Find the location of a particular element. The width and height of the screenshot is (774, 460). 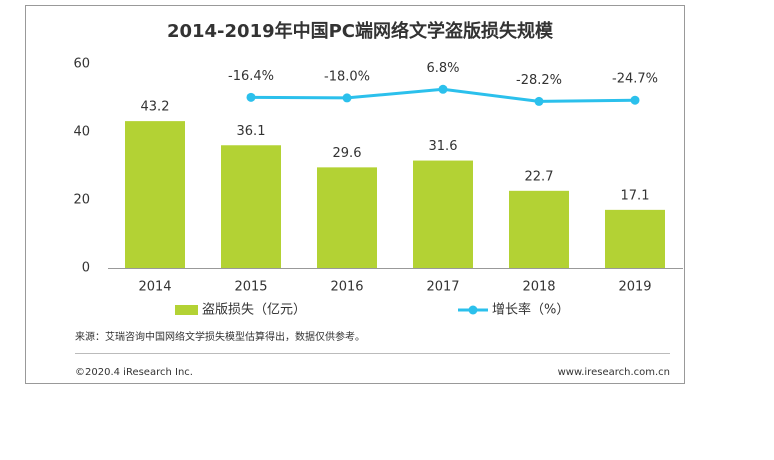

data-label: 17.1 is located at coordinates (635, 195).